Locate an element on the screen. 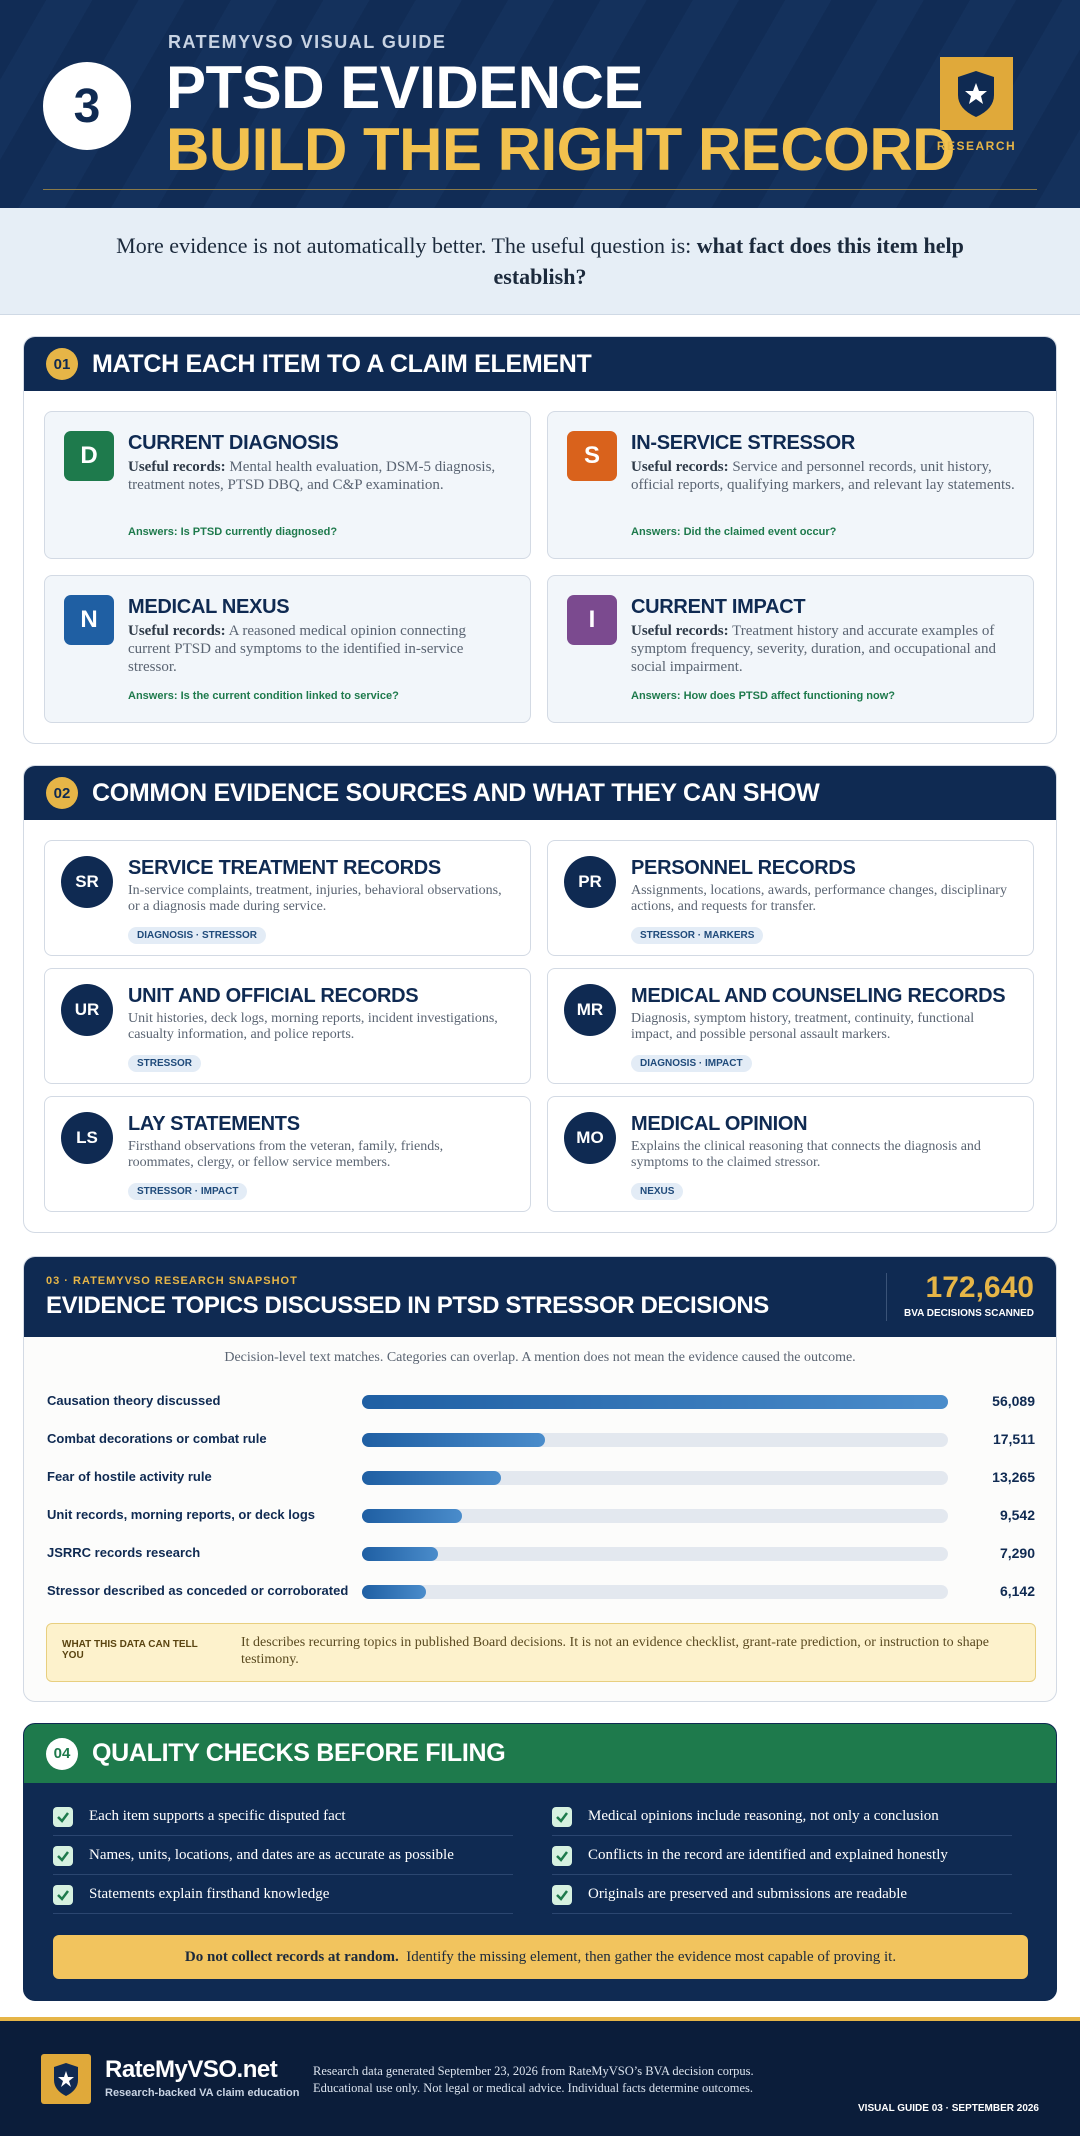 The image size is (1080, 2136). title-line2: BUILD THE RIGHT RECORD is located at coordinates (560, 149).